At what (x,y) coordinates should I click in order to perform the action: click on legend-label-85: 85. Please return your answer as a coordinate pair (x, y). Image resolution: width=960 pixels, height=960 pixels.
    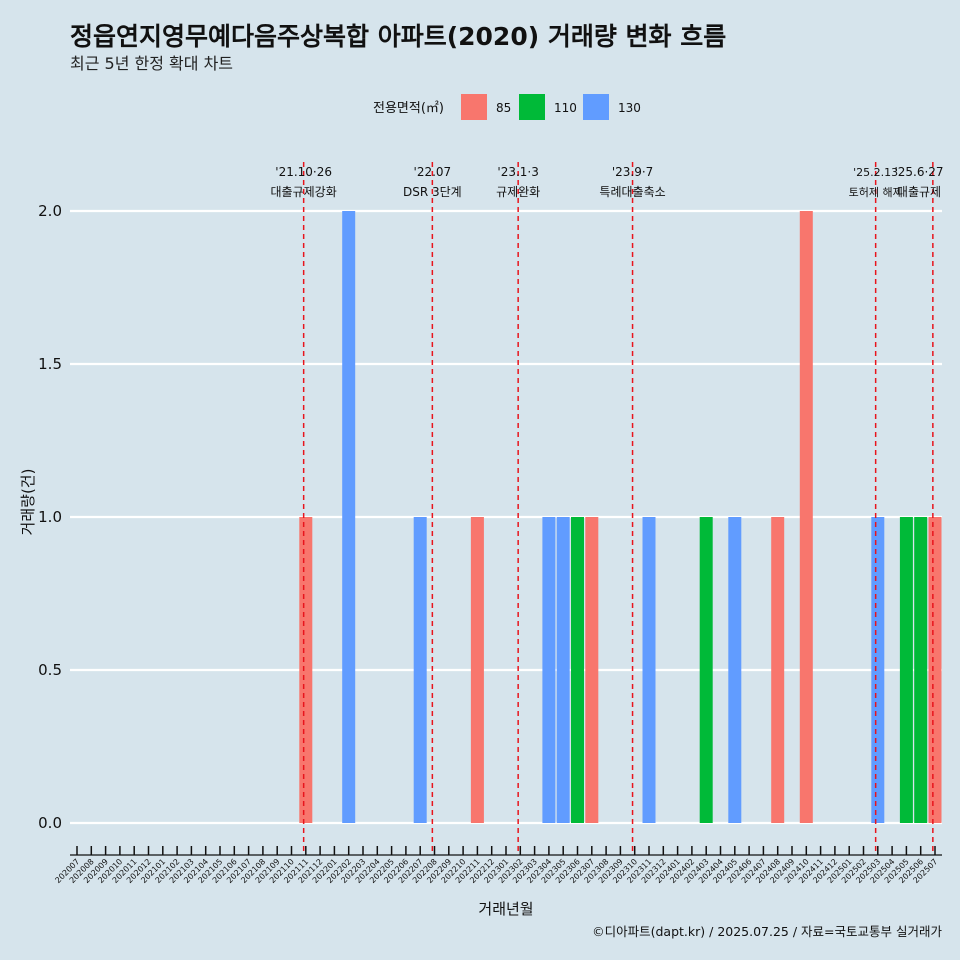
    Looking at the image, I should click on (503, 108).